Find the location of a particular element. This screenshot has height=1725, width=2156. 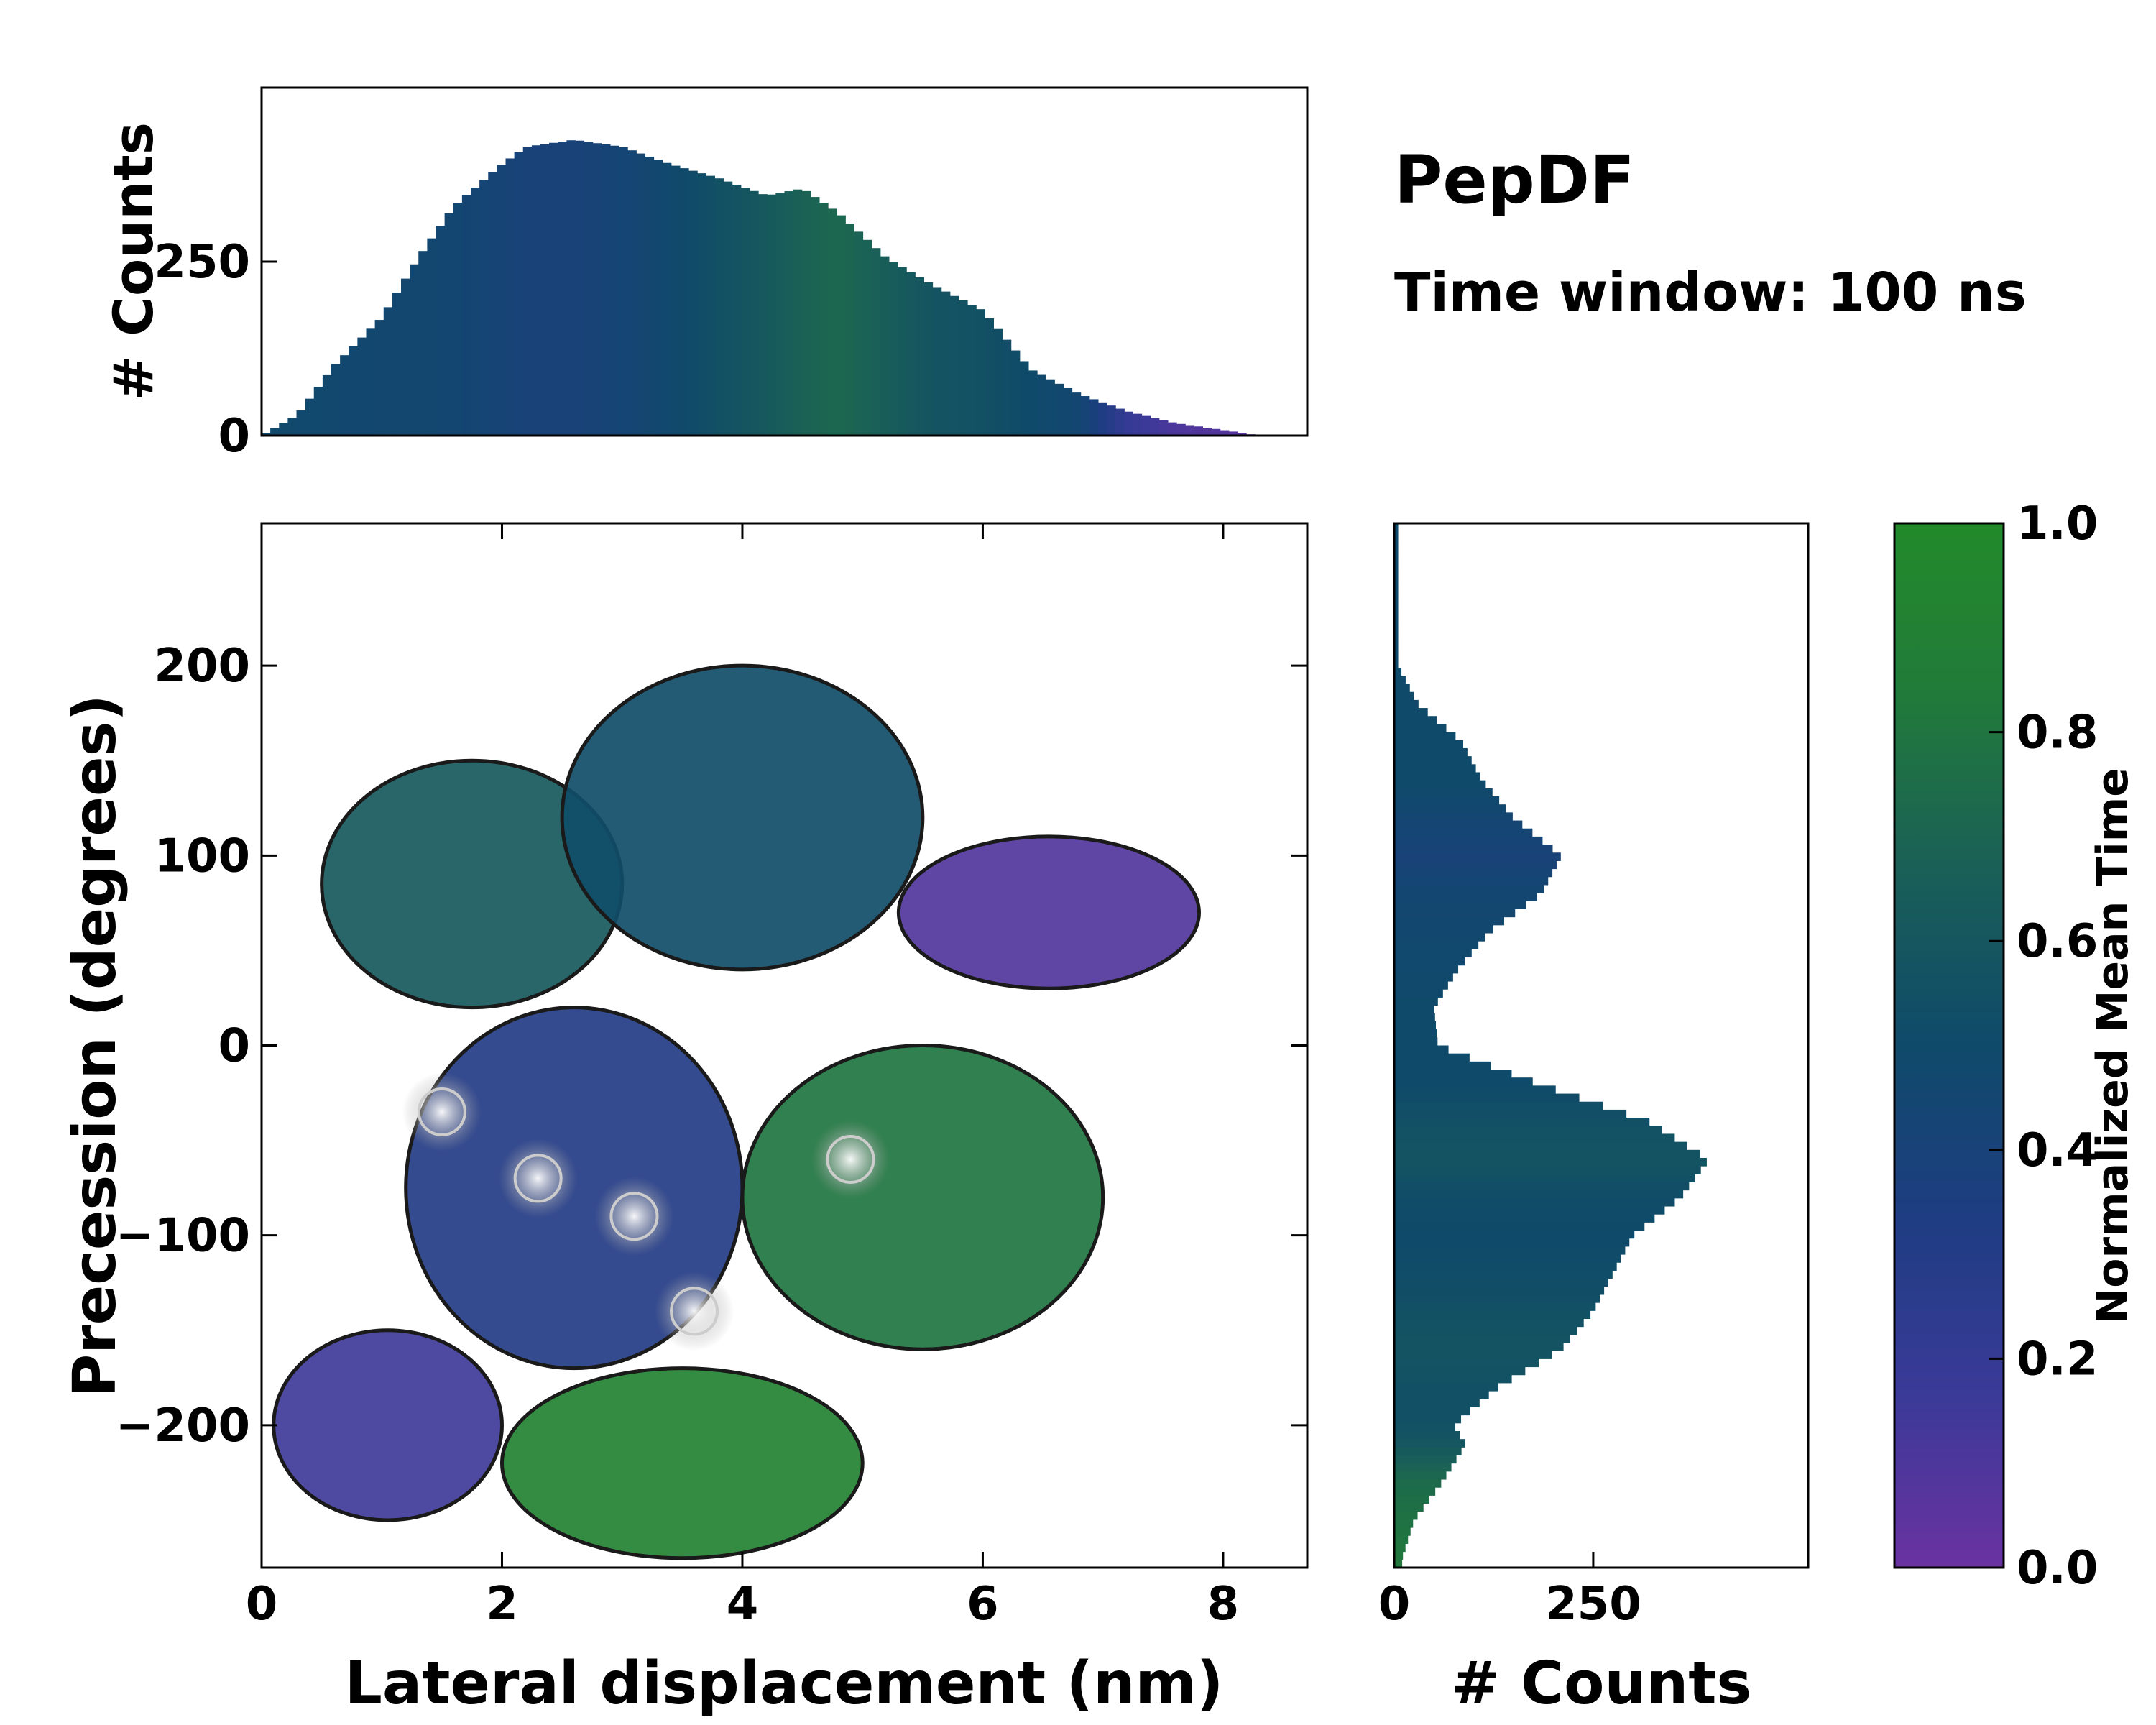

x-tick-label: 0 is located at coordinates (262, 1604).